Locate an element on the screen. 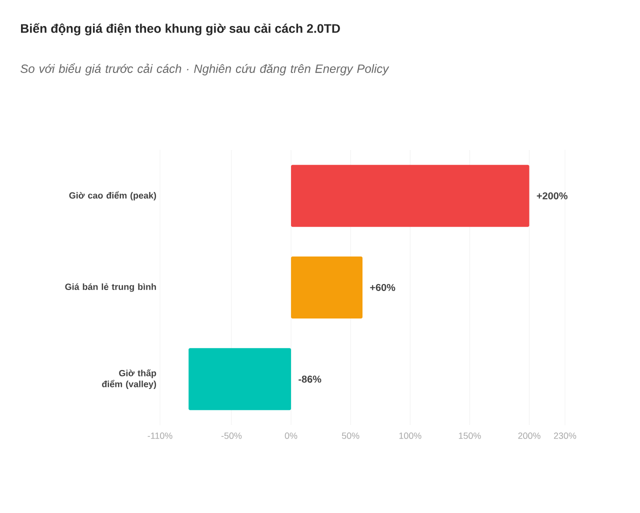 The width and height of the screenshot is (640, 513). x-tick-label: 100% is located at coordinates (410, 435).